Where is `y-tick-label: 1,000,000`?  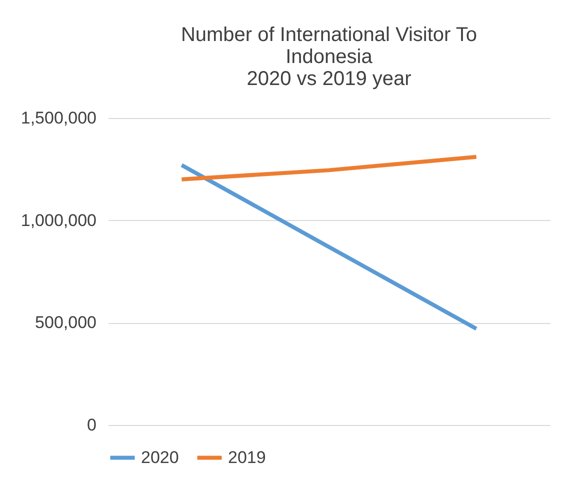
y-tick-label: 1,000,000 is located at coordinates (58, 220).